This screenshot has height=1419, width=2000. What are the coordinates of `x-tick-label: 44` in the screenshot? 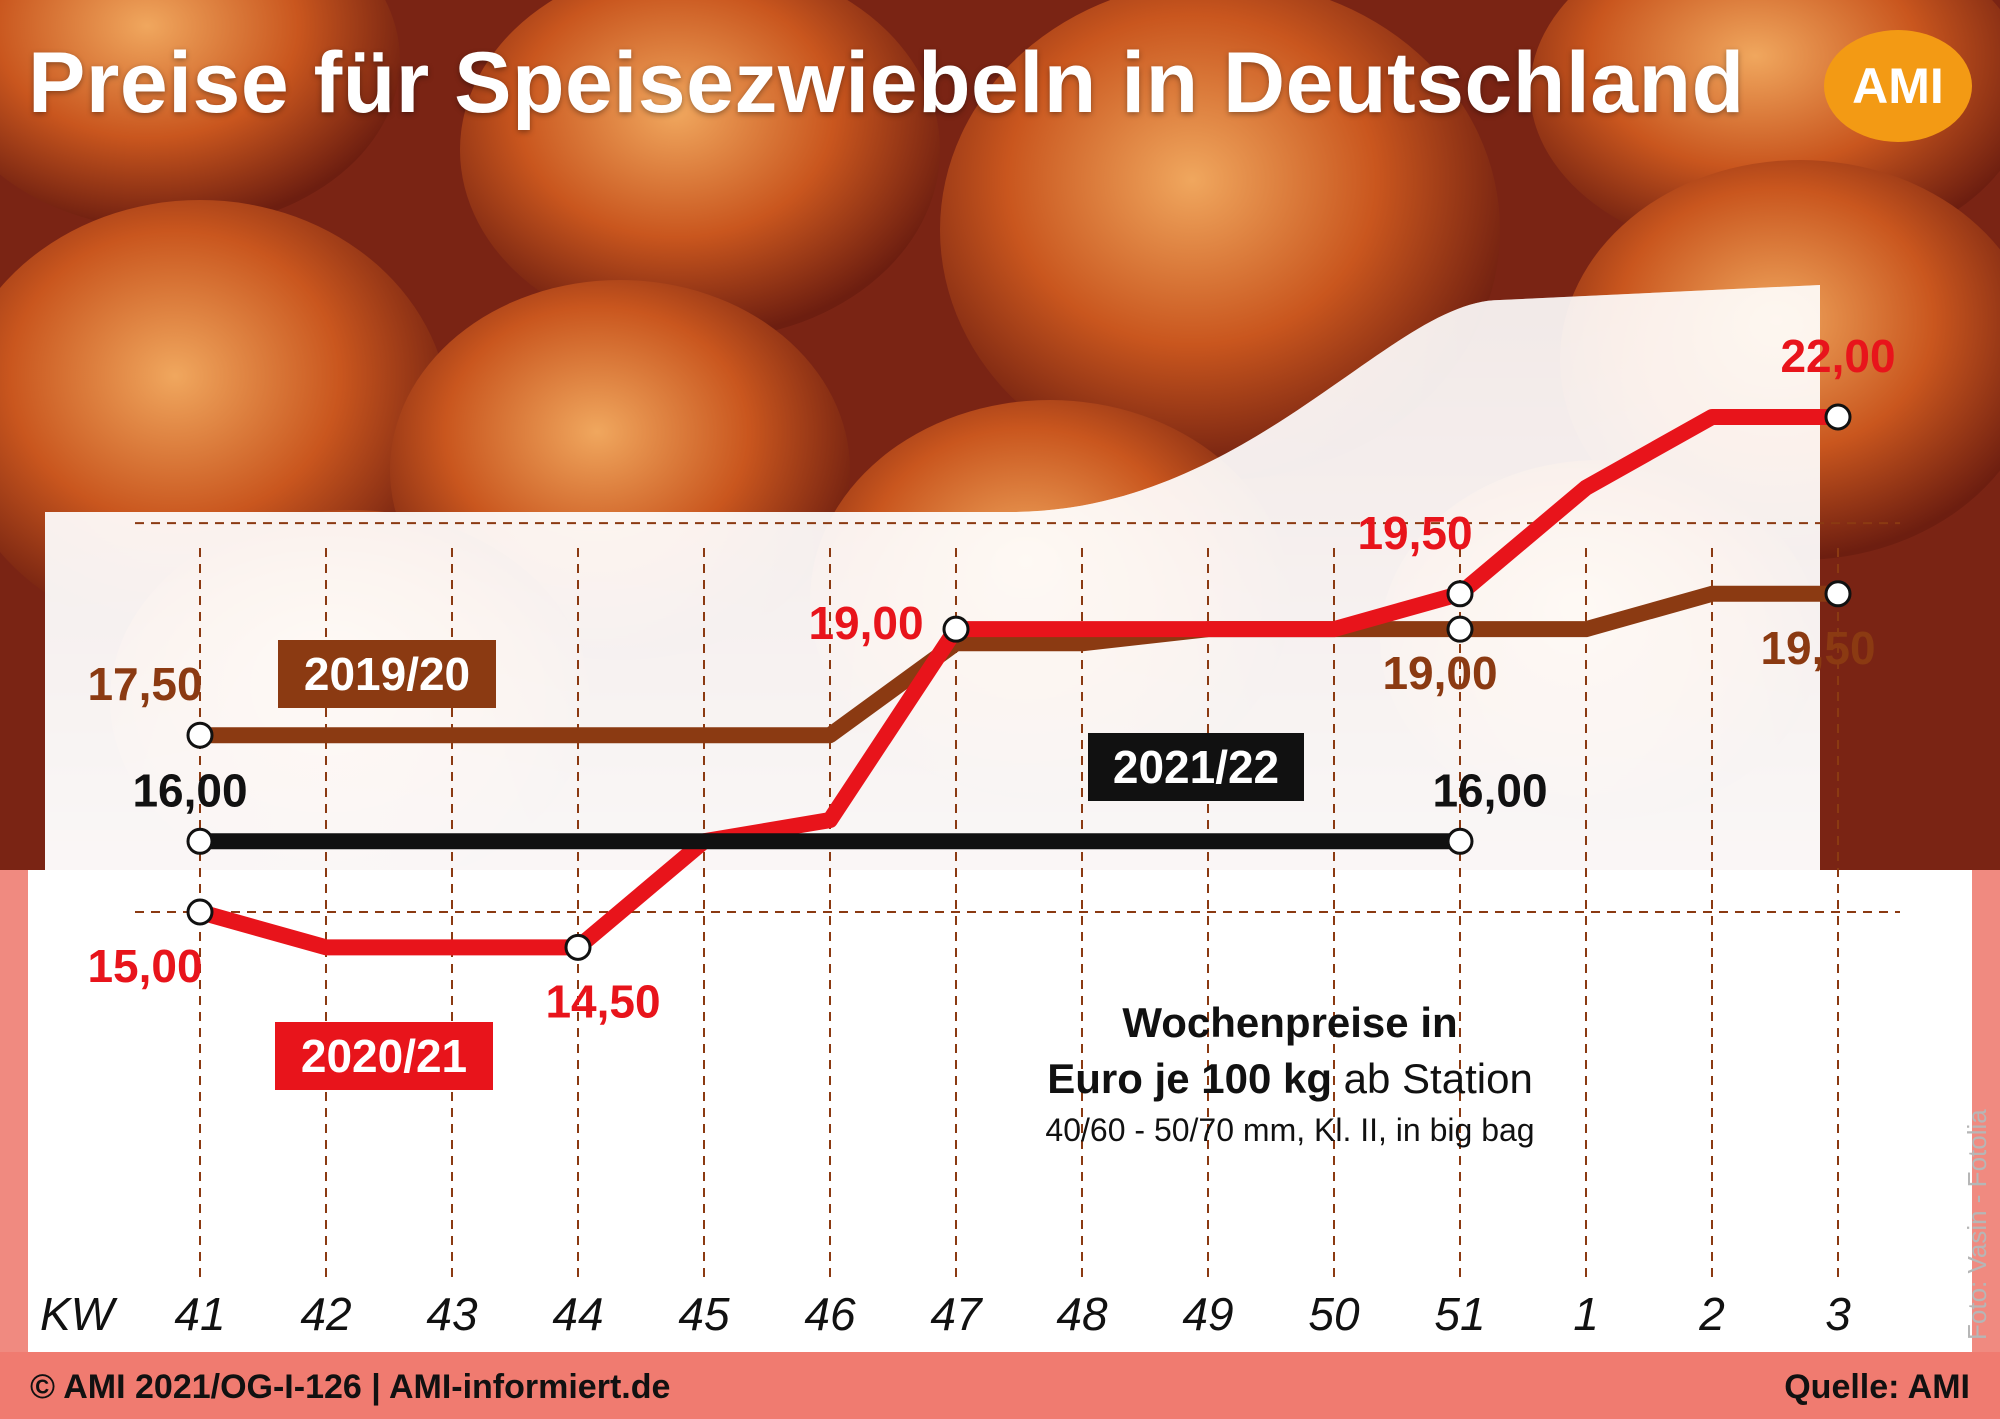 It's located at (577, 1314).